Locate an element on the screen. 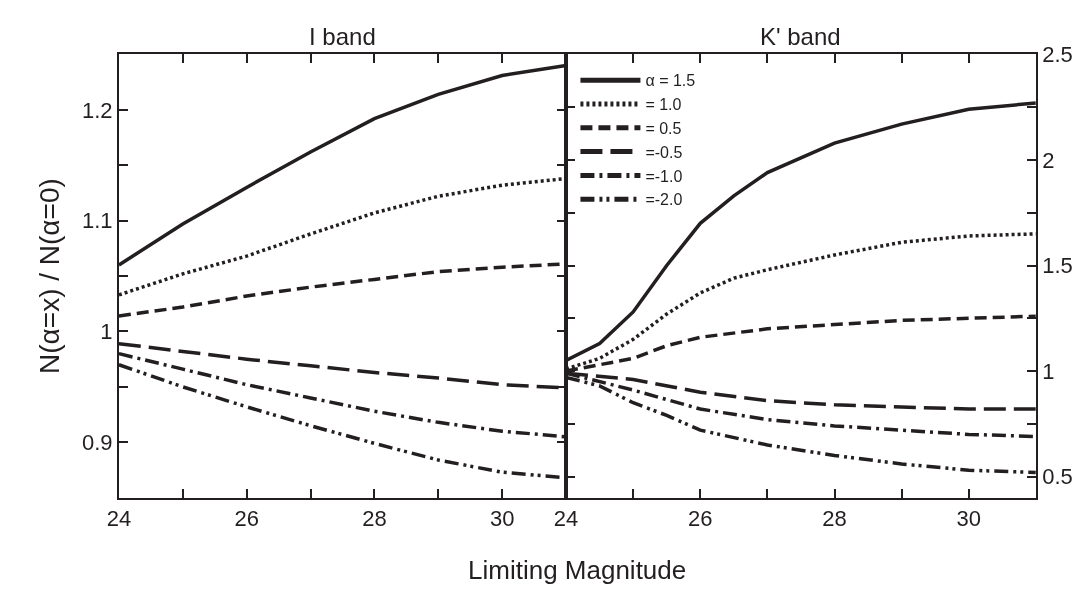 This screenshot has height=593, width=1092. y-axis-title: N(α=x) / N(α=0) is located at coordinates (50, 276).